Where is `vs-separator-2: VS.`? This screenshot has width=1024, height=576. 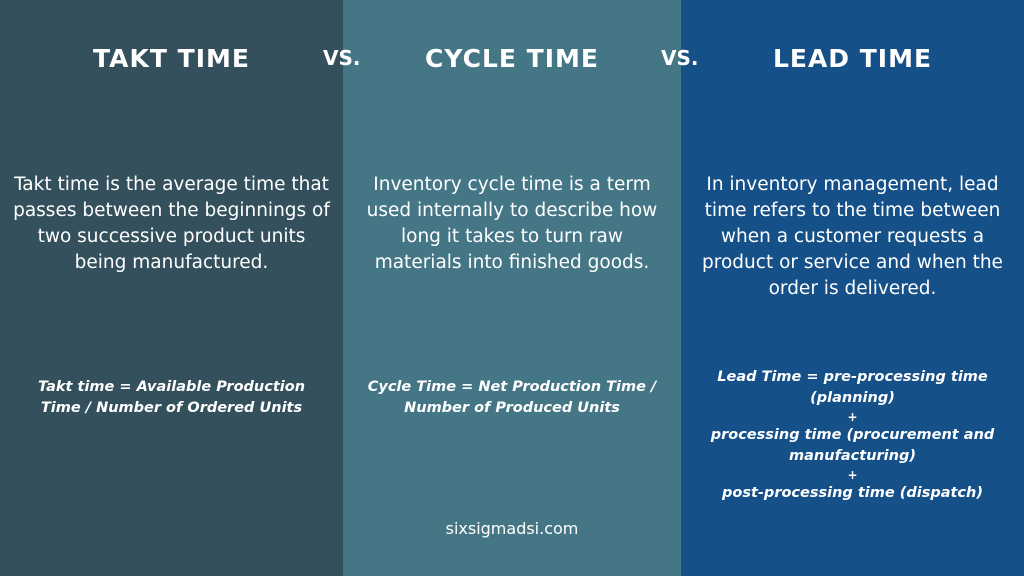
vs-separator-2: VS. is located at coordinates (680, 58).